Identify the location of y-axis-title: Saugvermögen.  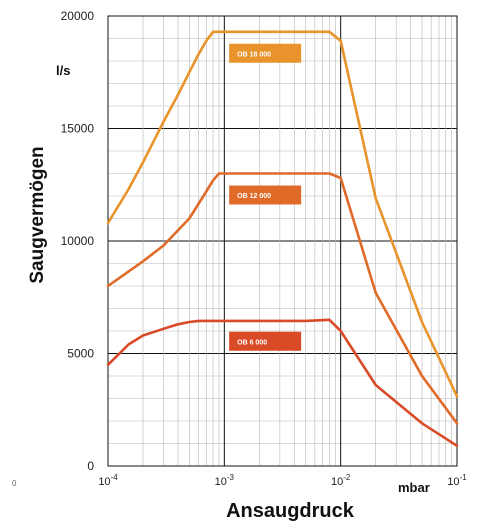
(37, 214).